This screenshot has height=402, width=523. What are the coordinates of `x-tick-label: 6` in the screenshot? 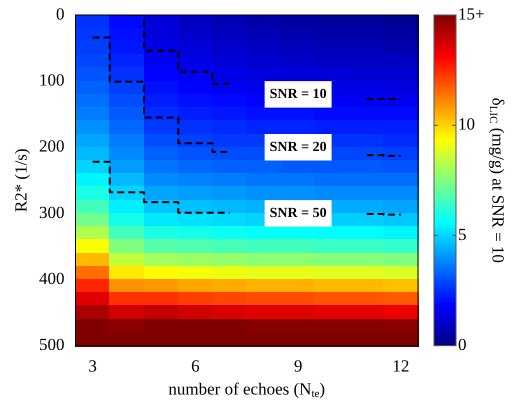 It's located at (195, 366).